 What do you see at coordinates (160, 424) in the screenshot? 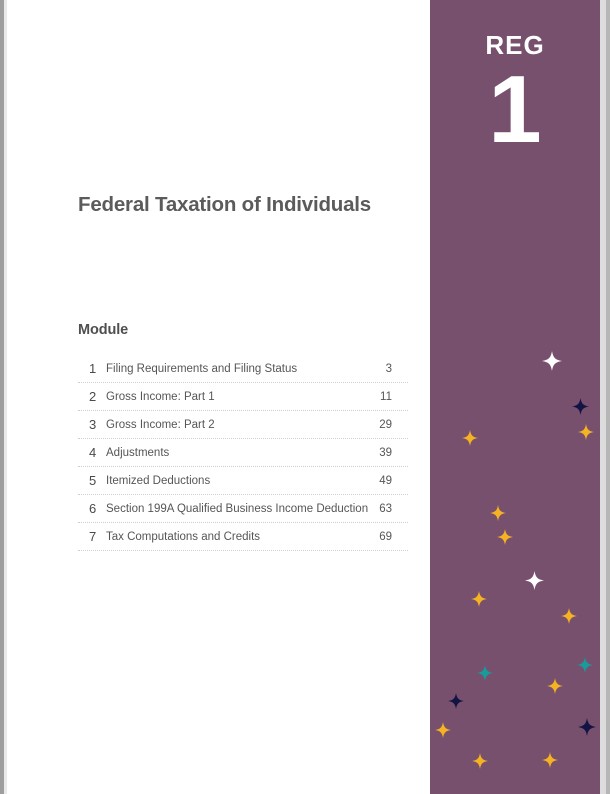
I see `toc-row-title: Gross Income: Part 2` at bounding box center [160, 424].